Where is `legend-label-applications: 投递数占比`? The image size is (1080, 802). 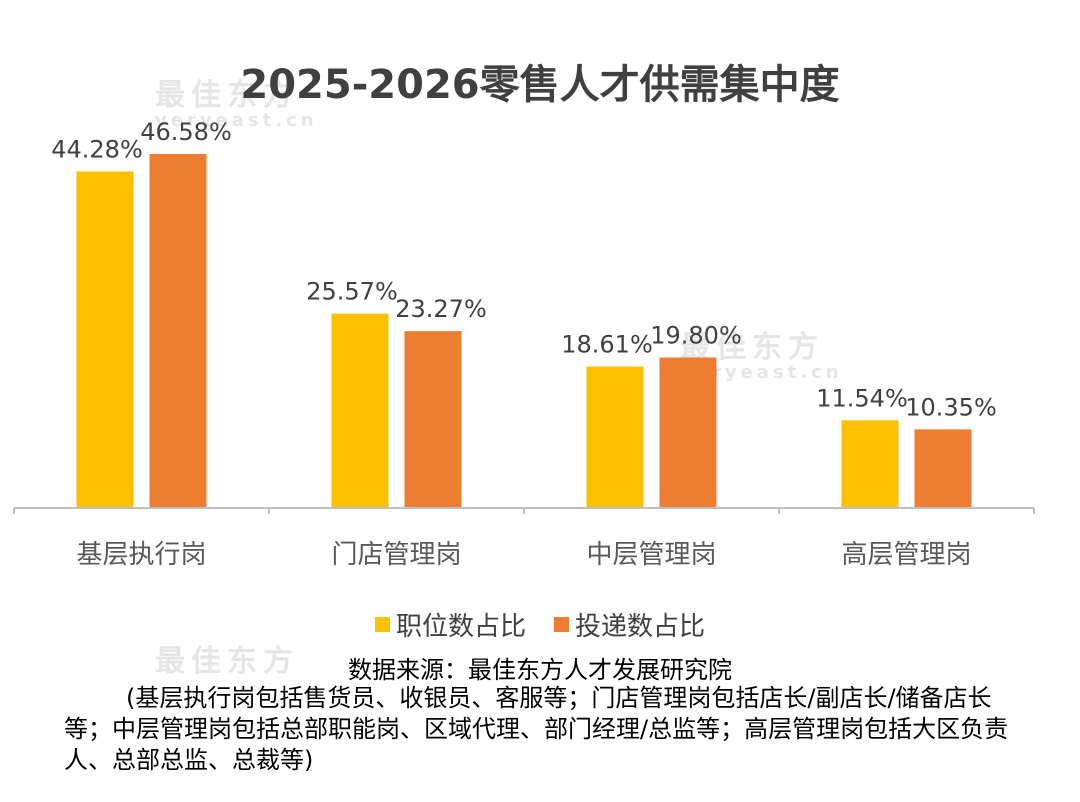
legend-label-applications: 投递数占比 is located at coordinates (640, 627).